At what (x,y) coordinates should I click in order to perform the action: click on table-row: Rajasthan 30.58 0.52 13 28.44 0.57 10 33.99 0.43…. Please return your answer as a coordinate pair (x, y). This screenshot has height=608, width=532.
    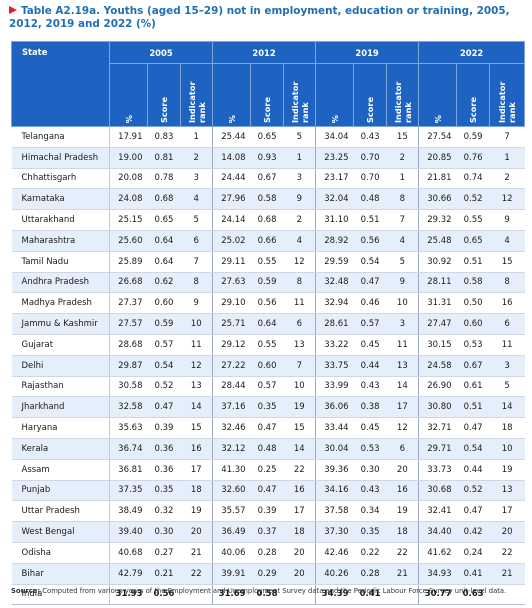
    Looking at the image, I should click on (268, 387).